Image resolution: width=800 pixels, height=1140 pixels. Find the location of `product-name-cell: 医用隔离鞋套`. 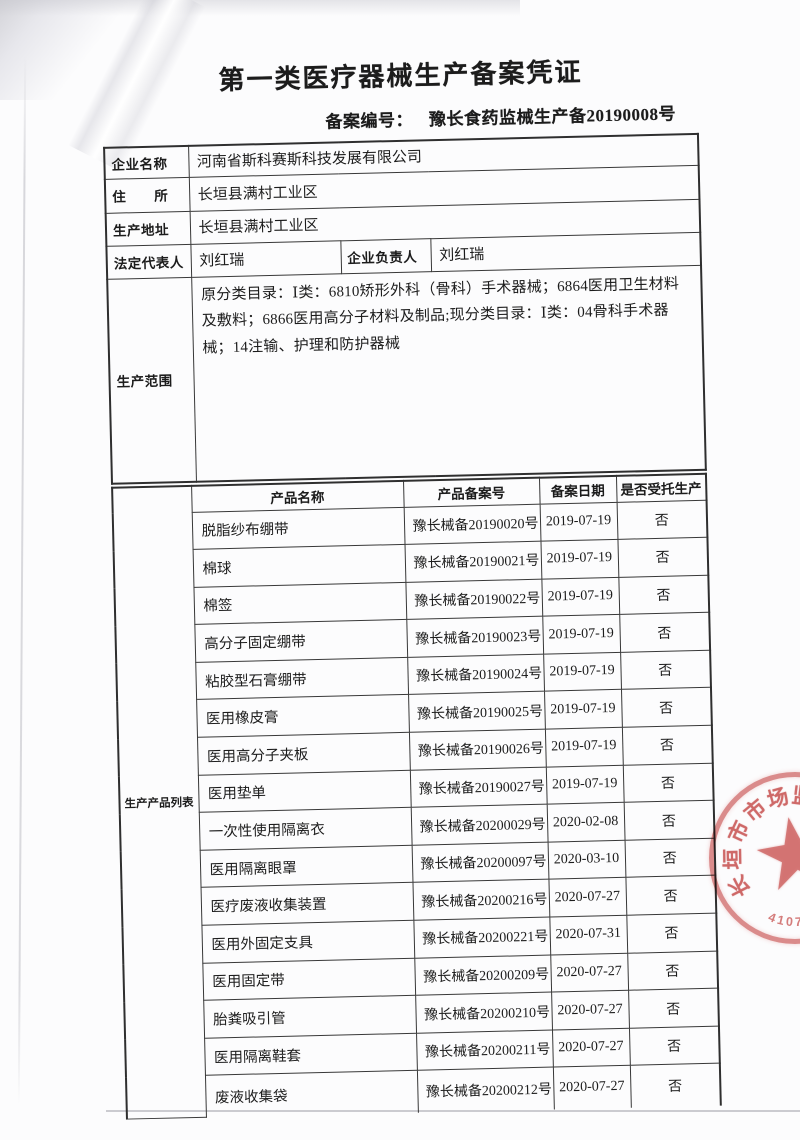

product-name-cell: 医用隔离鞋套 is located at coordinates (310, 1054).